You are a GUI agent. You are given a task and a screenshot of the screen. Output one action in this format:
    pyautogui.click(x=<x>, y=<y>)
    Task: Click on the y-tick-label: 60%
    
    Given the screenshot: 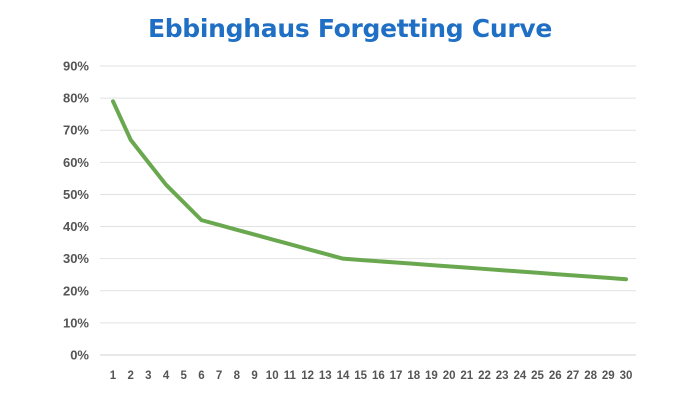 What is the action you would take?
    pyautogui.click(x=76, y=162)
    